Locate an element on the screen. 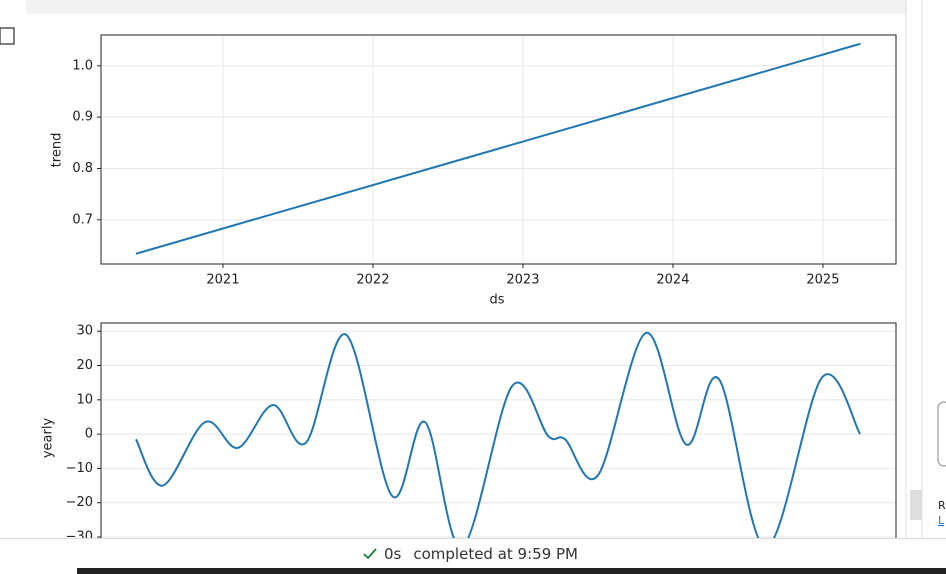 This screenshot has width=946, height=574. check-icon is located at coordinates (370, 554).